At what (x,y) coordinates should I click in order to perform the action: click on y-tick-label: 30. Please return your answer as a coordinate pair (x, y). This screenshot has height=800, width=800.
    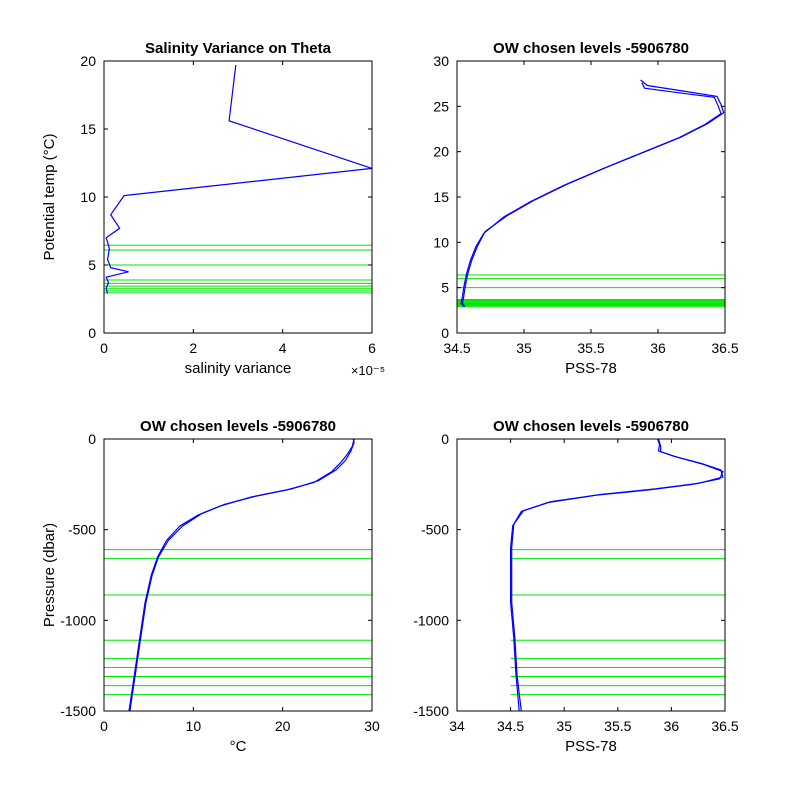
    Looking at the image, I should click on (441, 61).